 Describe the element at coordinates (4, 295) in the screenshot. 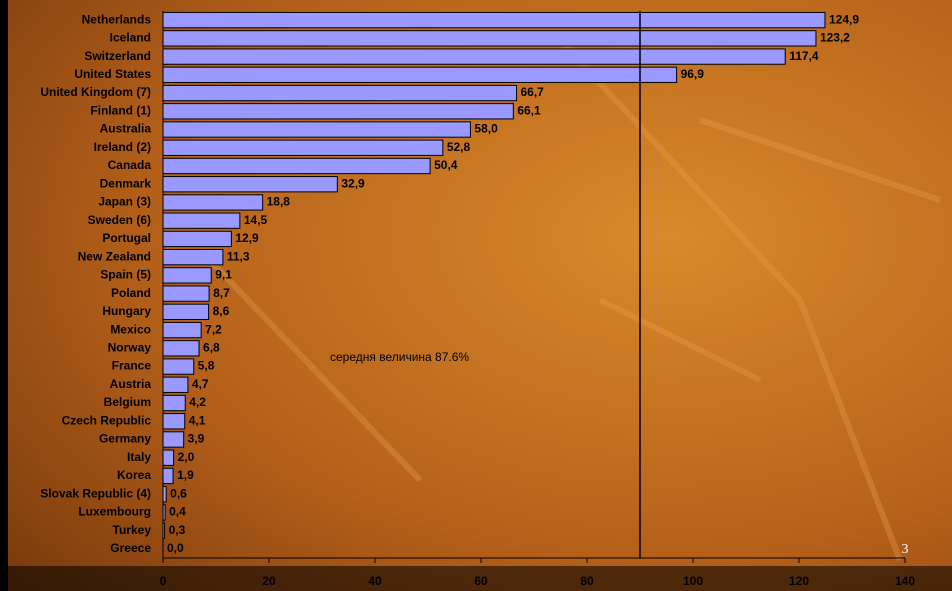

I see `border-left` at that location.